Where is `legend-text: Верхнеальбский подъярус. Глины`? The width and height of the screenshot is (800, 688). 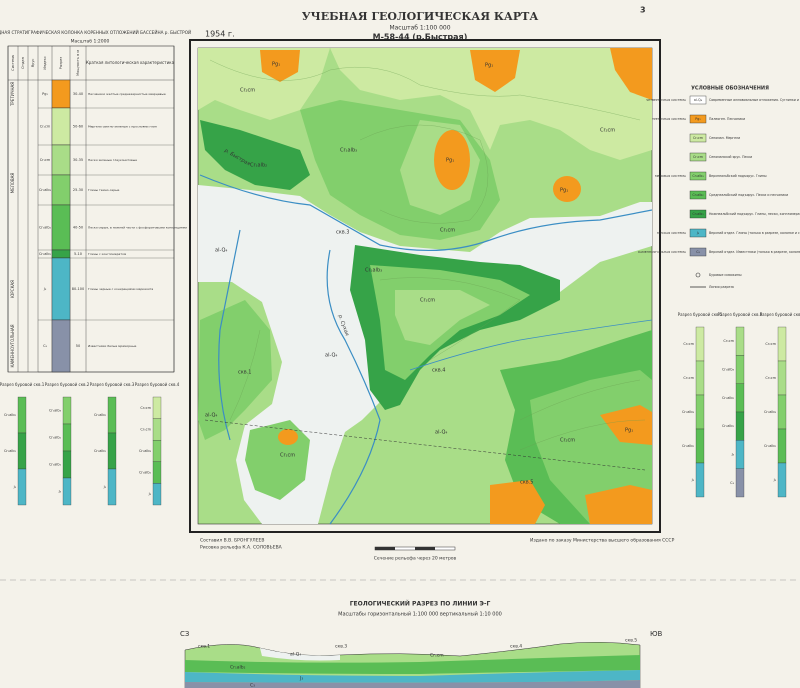
legend-text: Верхнеальбский подъярус. Глины is located at coordinates (738, 176).